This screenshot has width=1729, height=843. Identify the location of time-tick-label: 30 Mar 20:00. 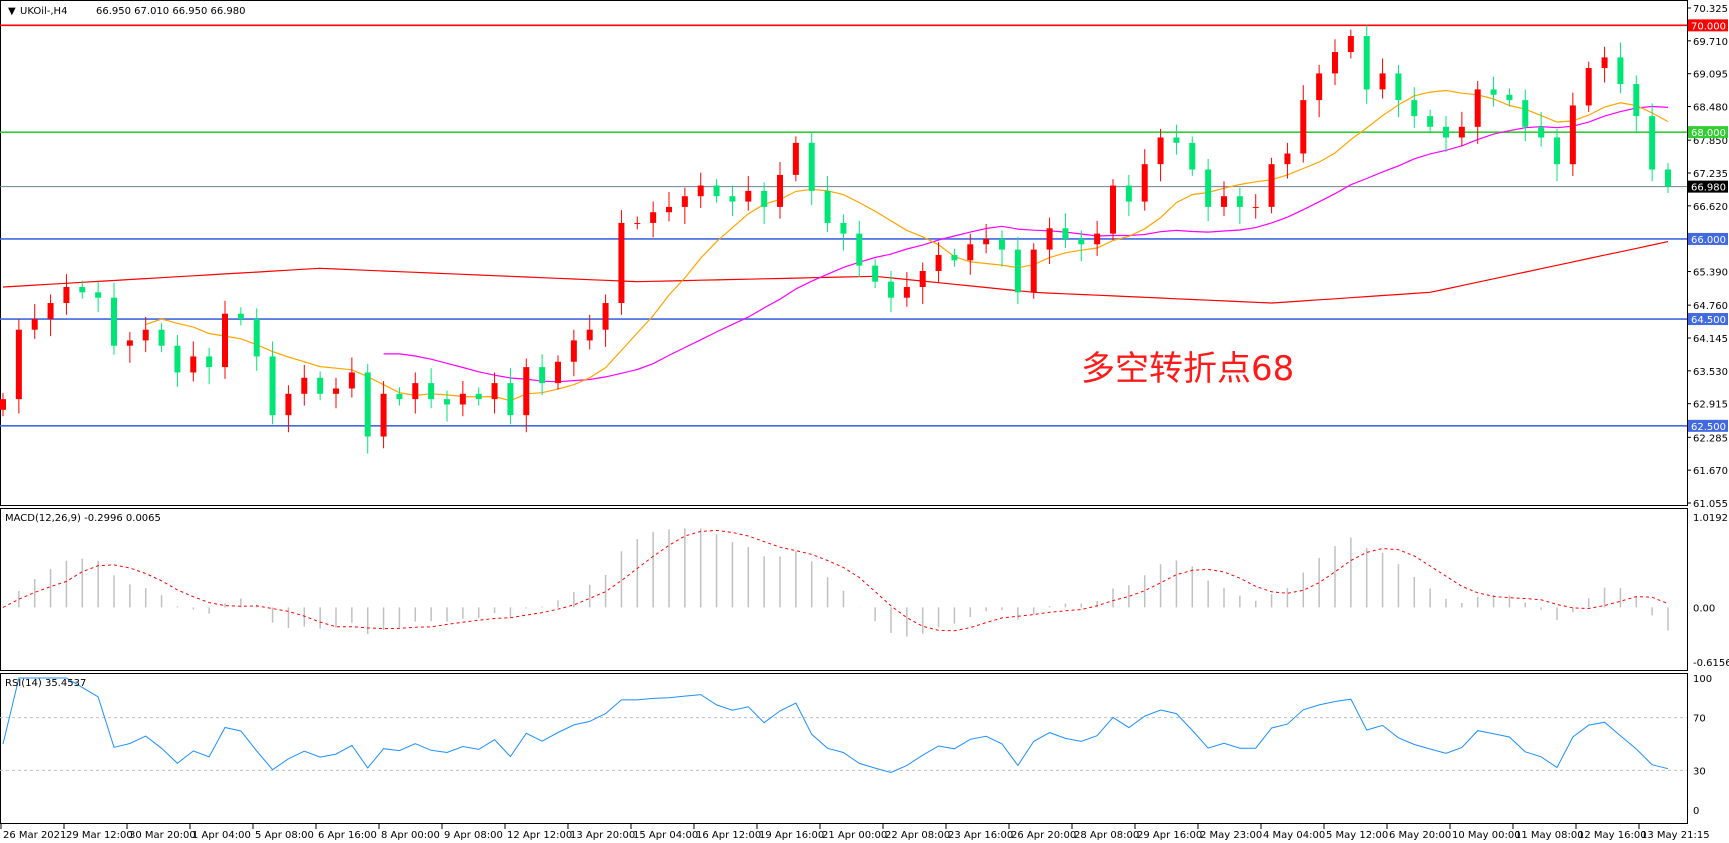
(162, 835).